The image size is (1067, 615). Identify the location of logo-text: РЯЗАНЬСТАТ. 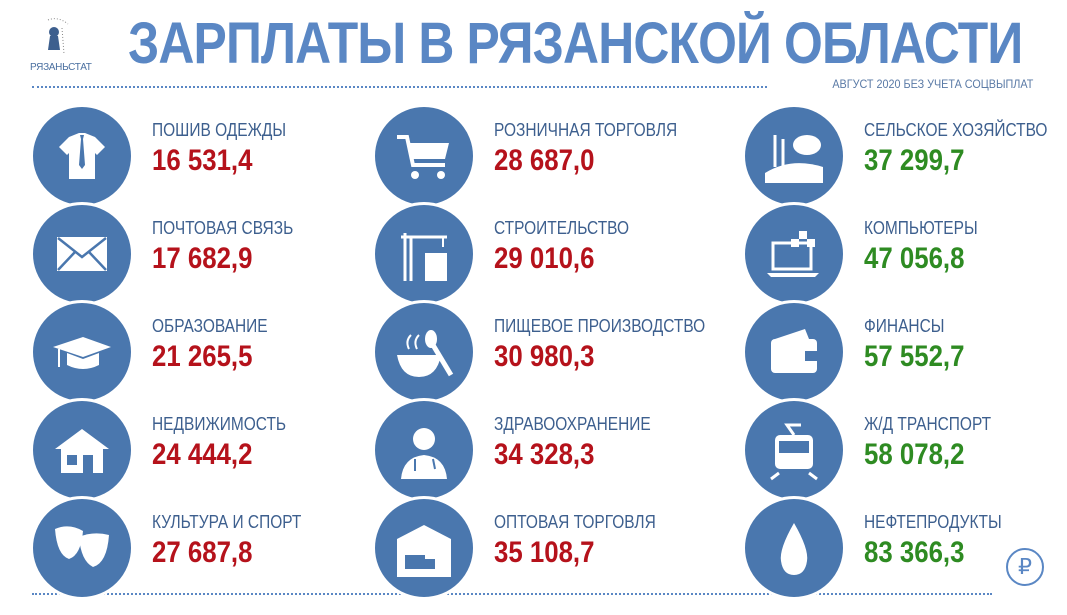
(61, 67).